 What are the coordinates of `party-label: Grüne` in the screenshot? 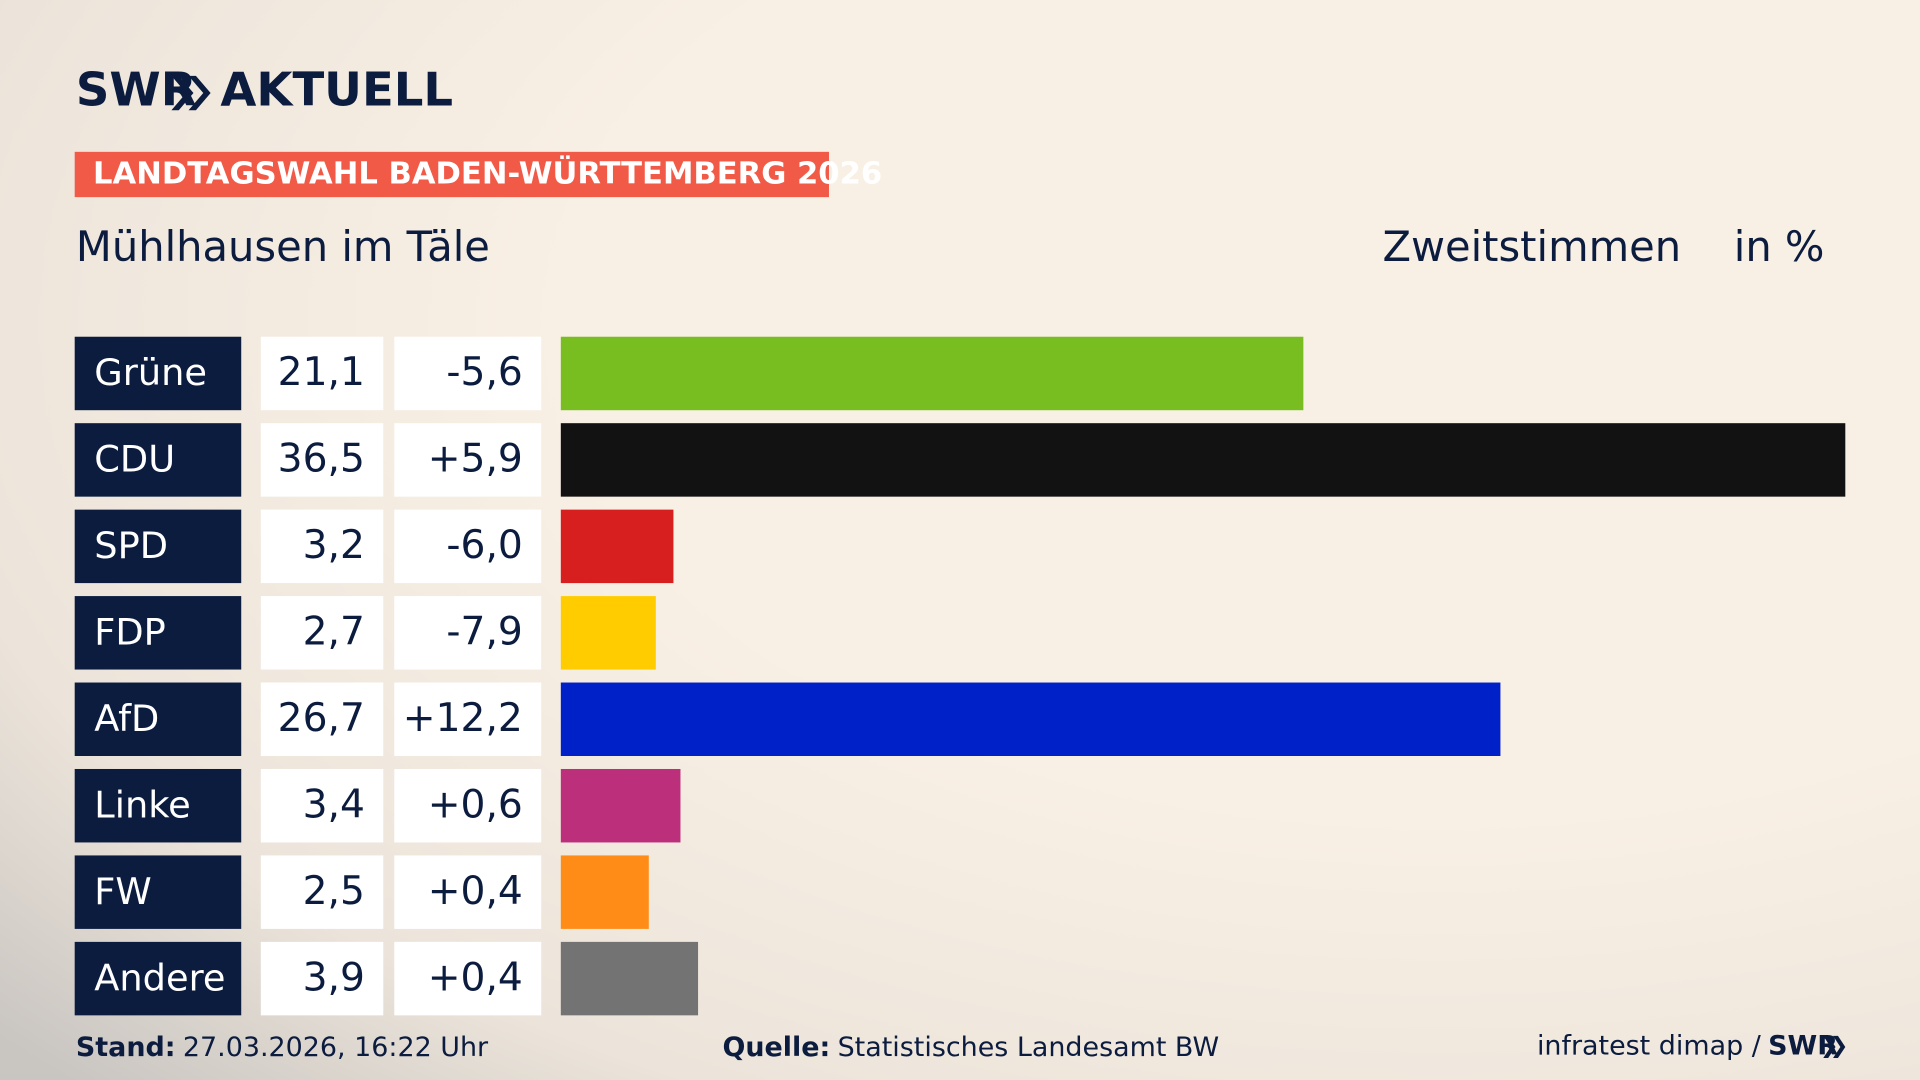 It's located at (150, 372).